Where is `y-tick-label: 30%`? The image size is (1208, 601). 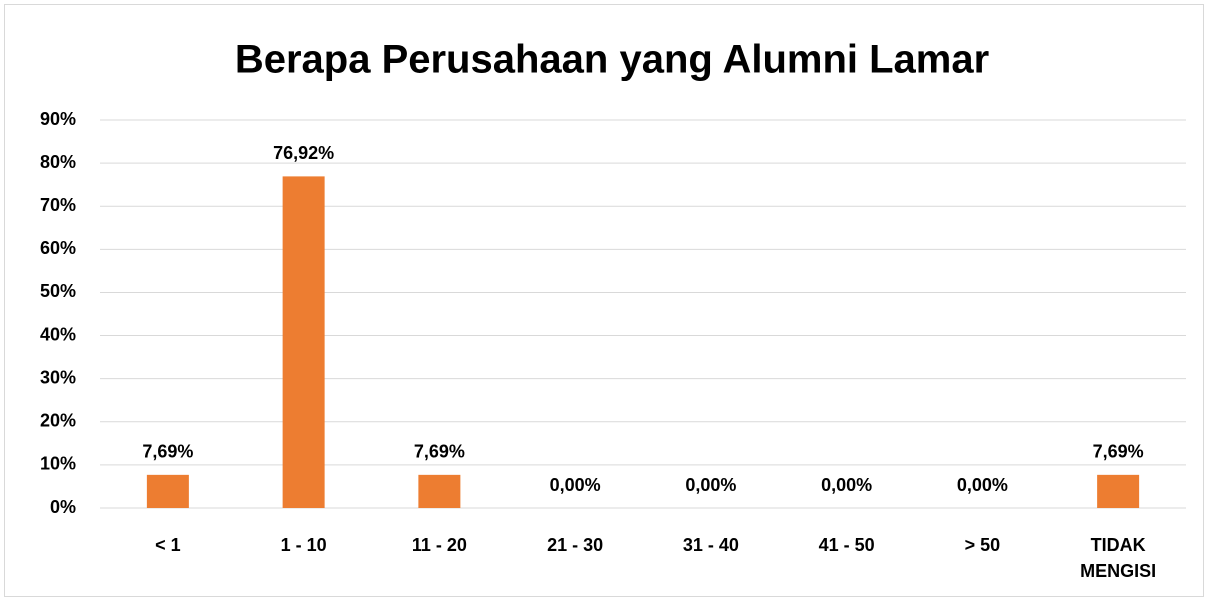 y-tick-label: 30% is located at coordinates (58, 377).